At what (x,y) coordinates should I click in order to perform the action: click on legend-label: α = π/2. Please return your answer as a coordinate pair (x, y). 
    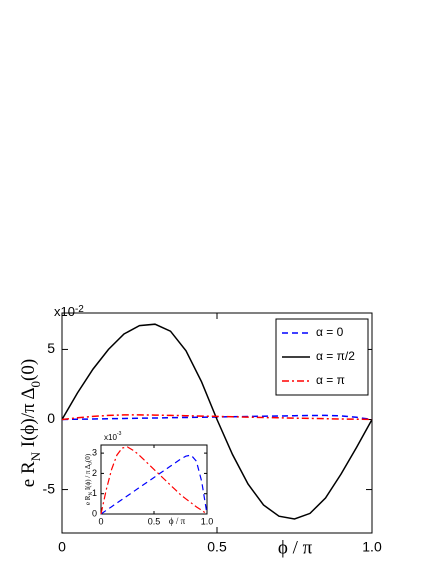
    Looking at the image, I should click on (335, 356).